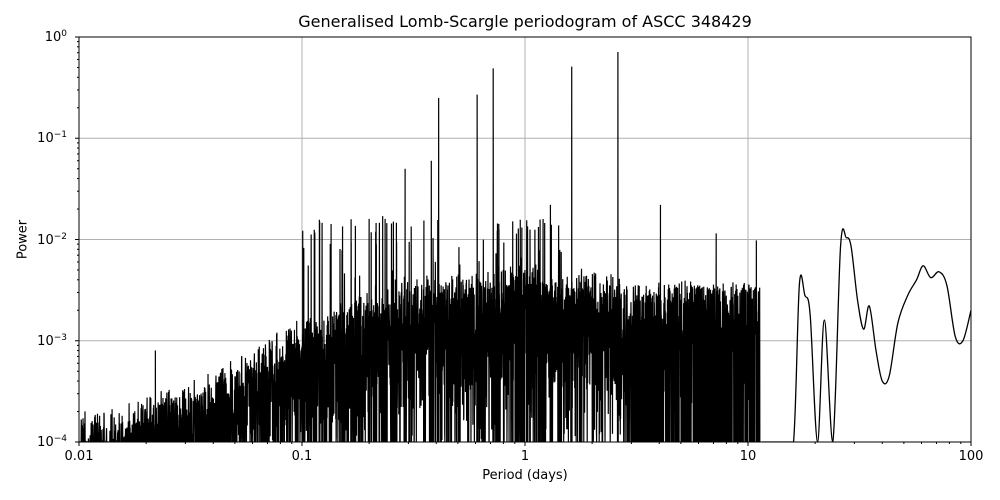 This screenshot has width=1000, height=500. Describe the element at coordinates (525, 475) in the screenshot. I see `x-axis-label: Period (days)` at that location.